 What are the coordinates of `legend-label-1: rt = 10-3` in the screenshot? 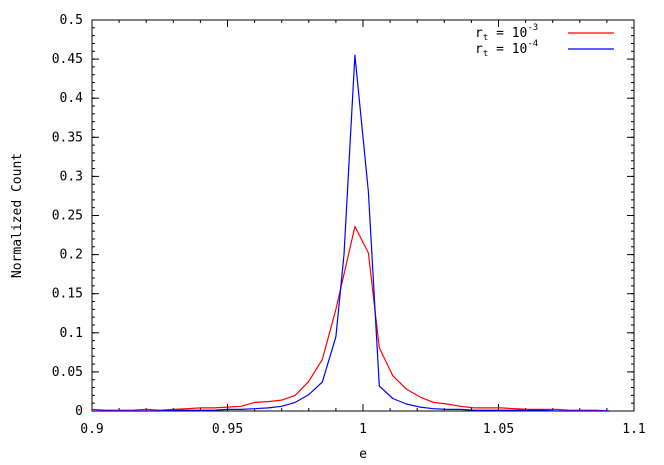 It's located at (506, 33).